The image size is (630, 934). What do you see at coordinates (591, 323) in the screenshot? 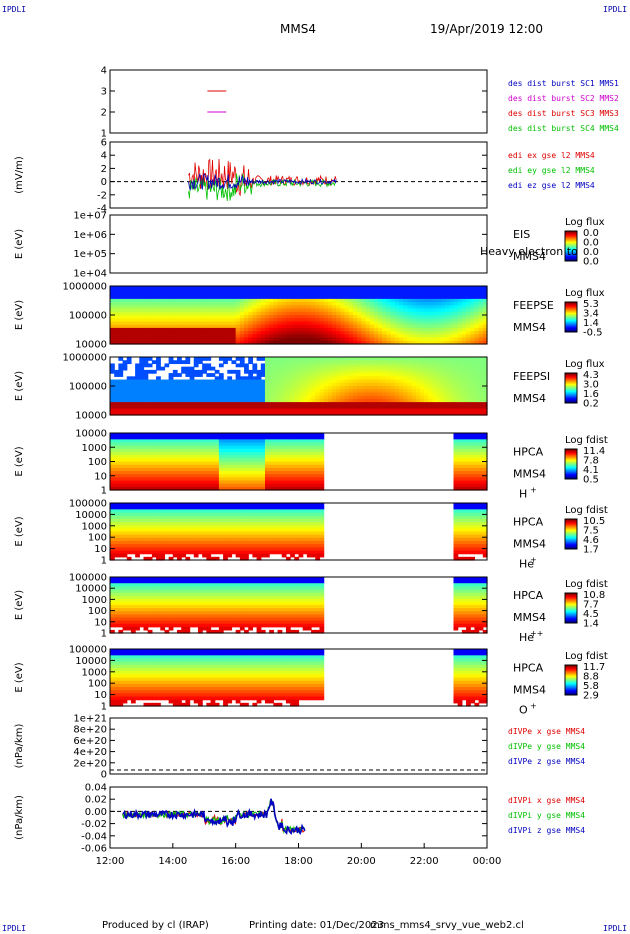
I see `colorbar-value-feepse-2: 1.4` at bounding box center [591, 323].